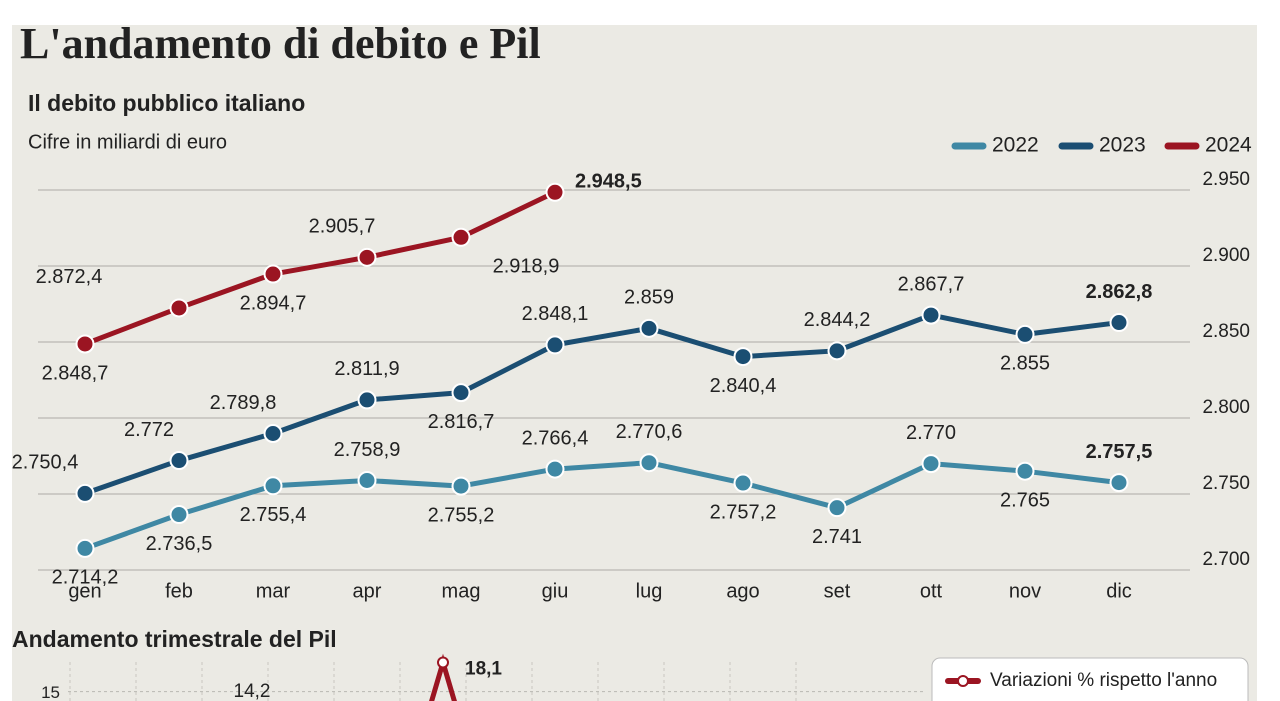 Image resolution: width=1280 pixels, height=701 pixels. I want to click on x-tick-label: nov, so click(1025, 591).